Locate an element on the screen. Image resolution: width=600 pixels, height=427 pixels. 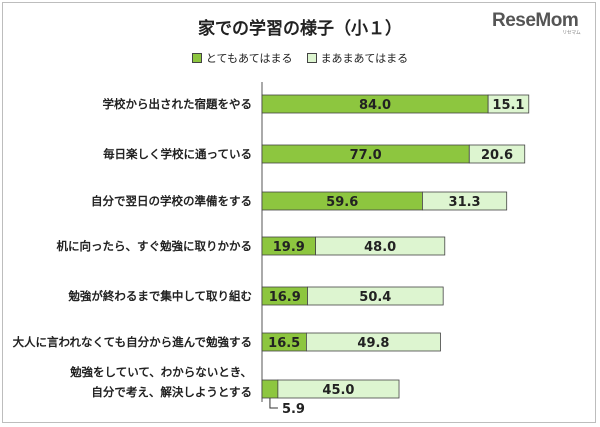
value-label-series2: 20.6 is located at coordinates (497, 155).